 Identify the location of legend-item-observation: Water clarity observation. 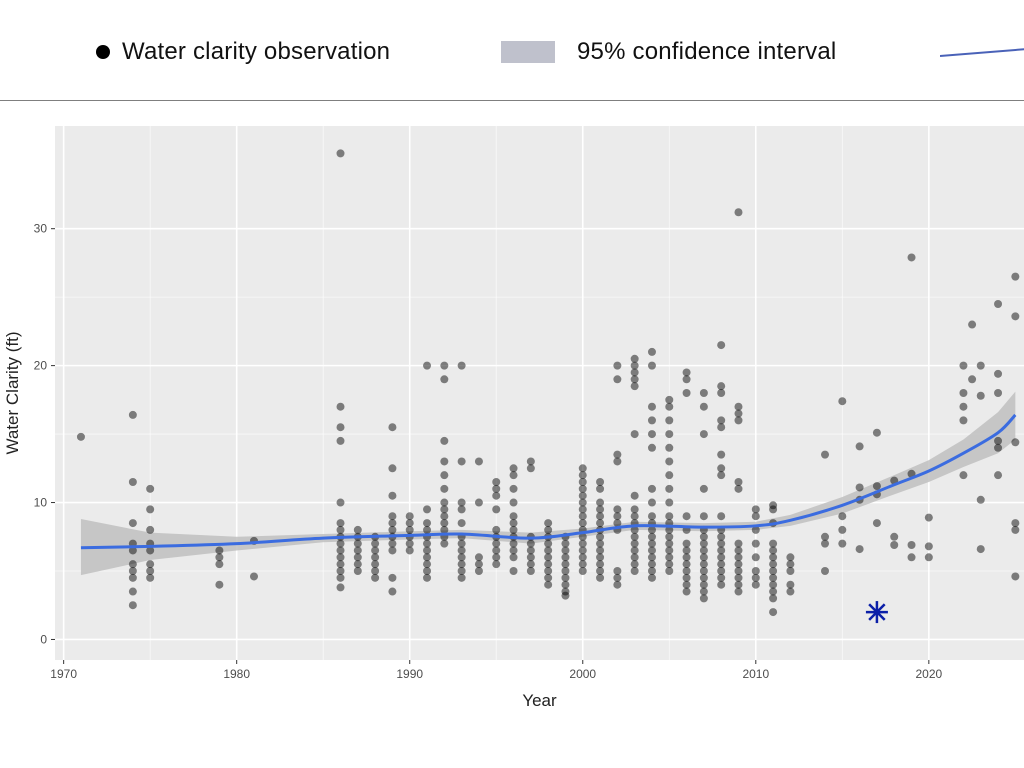
(243, 52).